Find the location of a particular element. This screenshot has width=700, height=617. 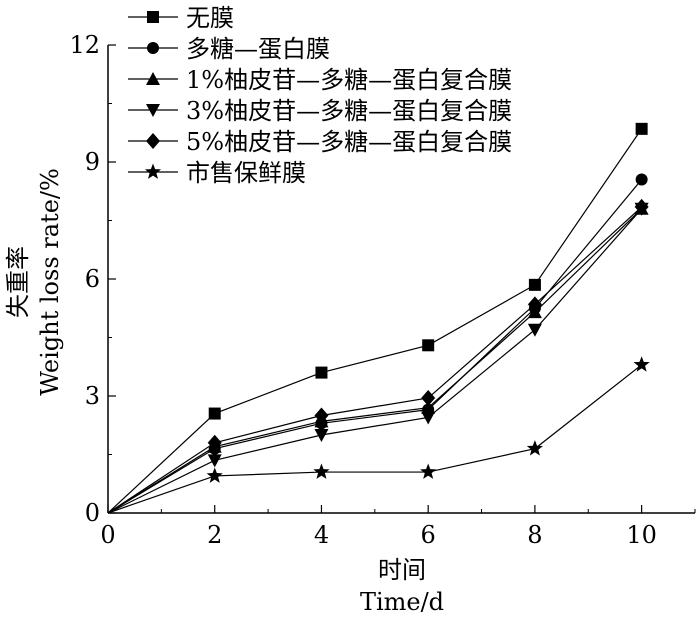

x-tick-label: 2 is located at coordinates (214, 535).